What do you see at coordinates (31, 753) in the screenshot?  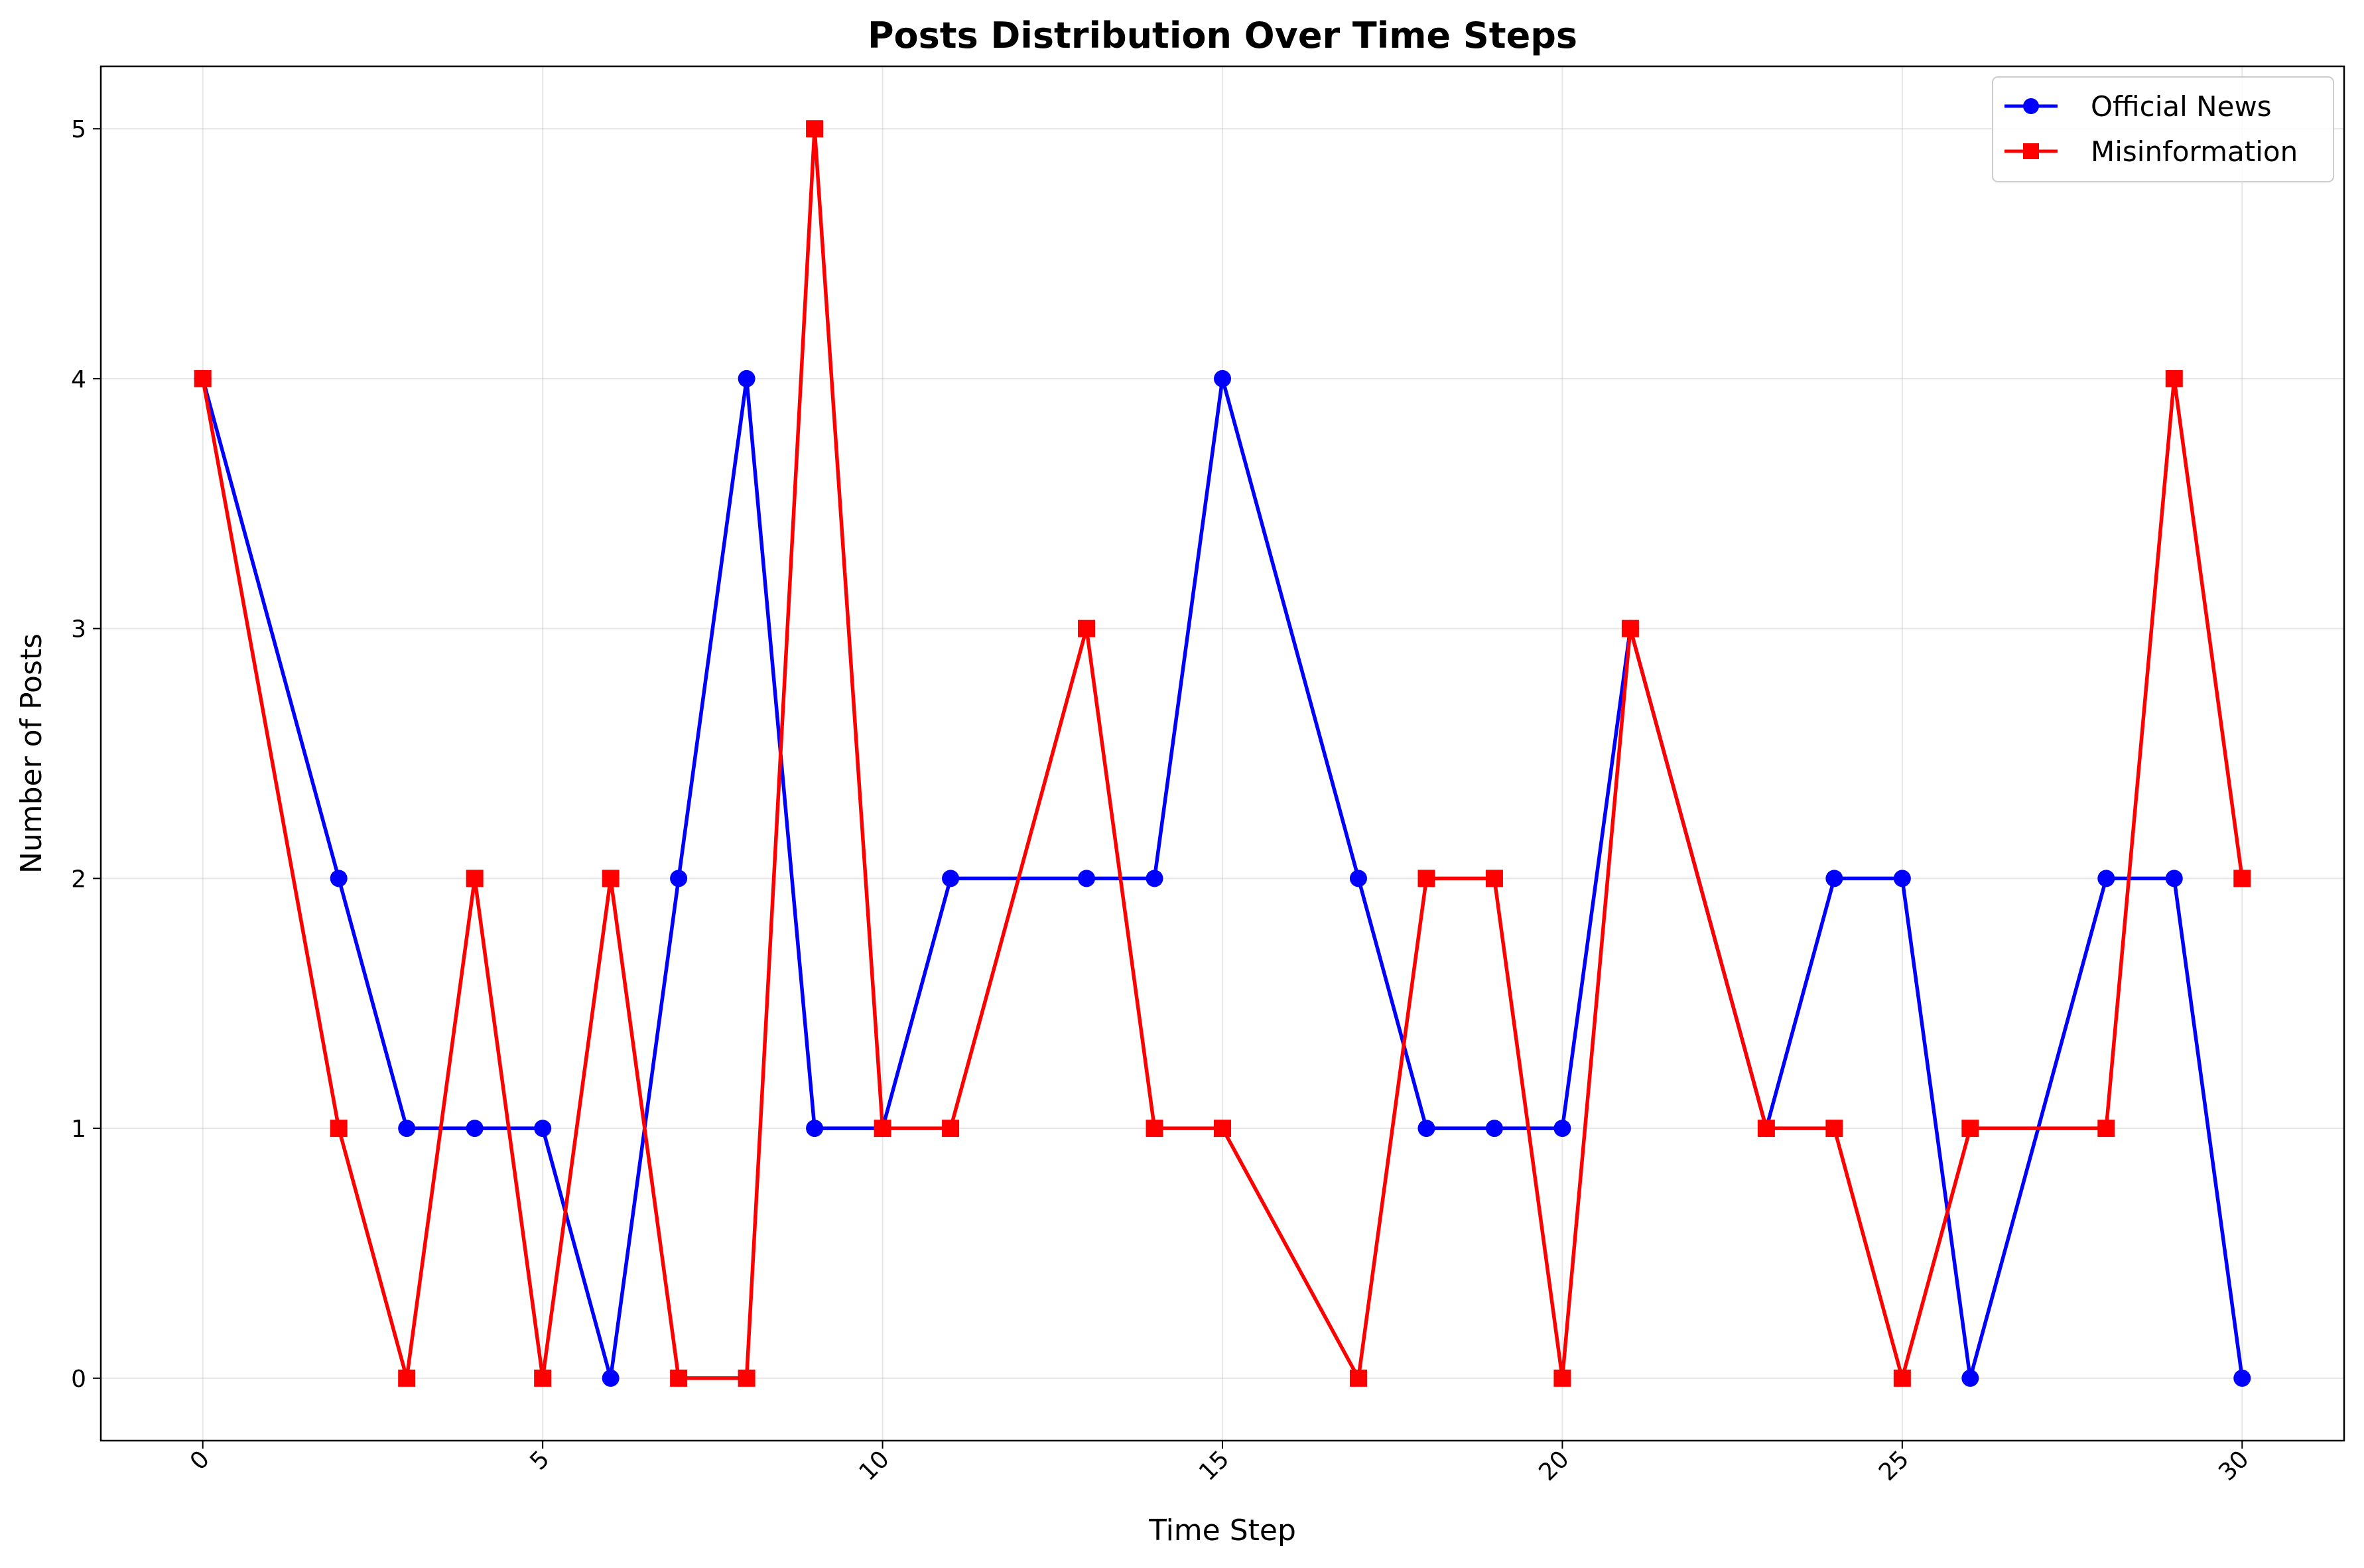 I see `y-axis-label: Number of Posts` at bounding box center [31, 753].